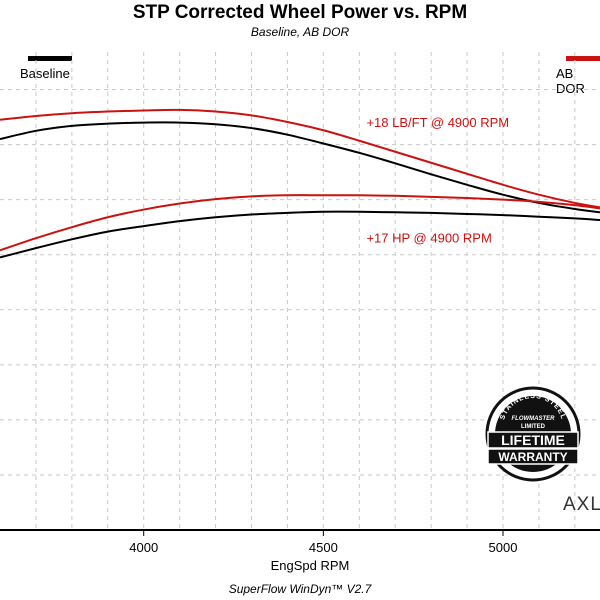  Describe the element at coordinates (45, 73) in the screenshot. I see `legend-label-baseline: Baseline` at that location.